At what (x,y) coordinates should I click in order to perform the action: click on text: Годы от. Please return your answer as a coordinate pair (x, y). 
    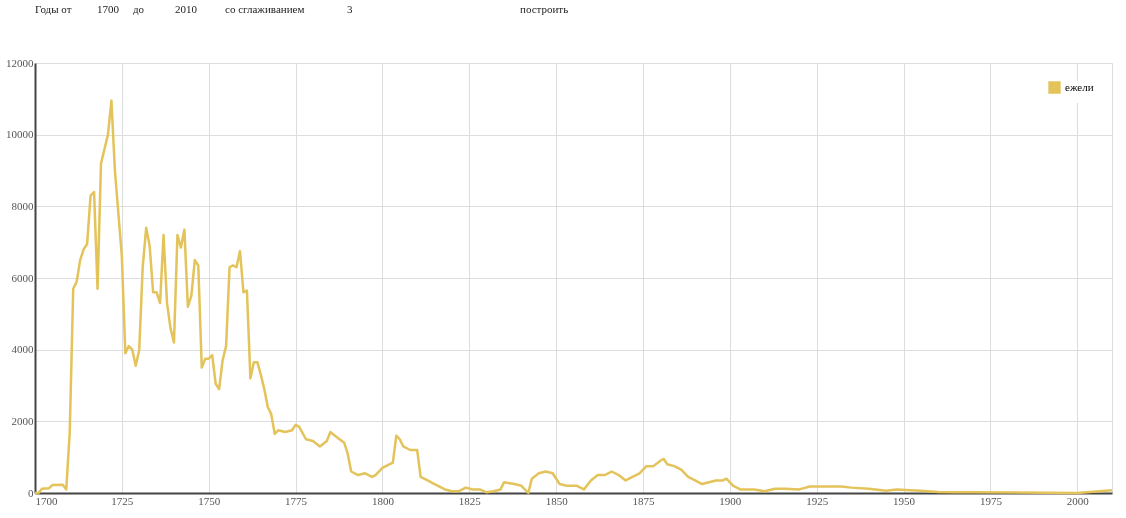
    Looking at the image, I should click on (53, 9).